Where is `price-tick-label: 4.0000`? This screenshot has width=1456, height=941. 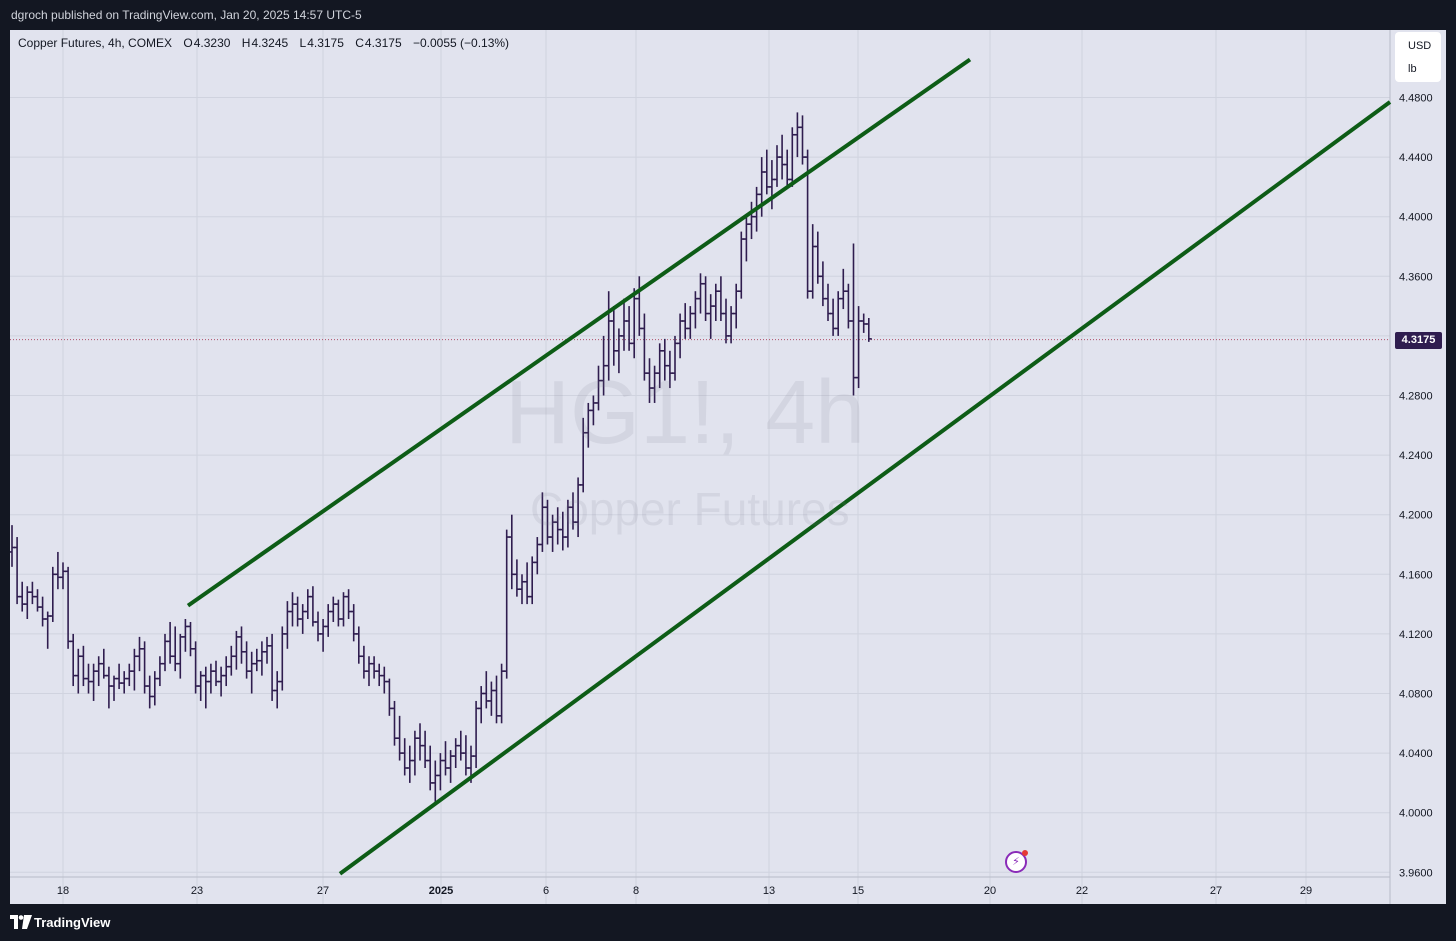
price-tick-label: 4.0000 is located at coordinates (1416, 814).